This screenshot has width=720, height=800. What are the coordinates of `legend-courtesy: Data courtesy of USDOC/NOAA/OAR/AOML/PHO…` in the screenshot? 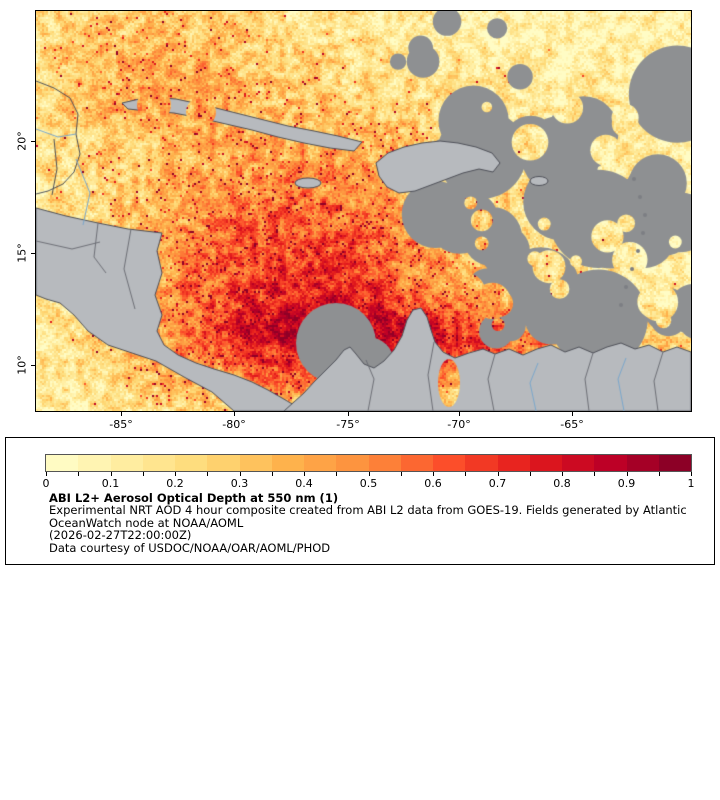 It's located at (190, 547).